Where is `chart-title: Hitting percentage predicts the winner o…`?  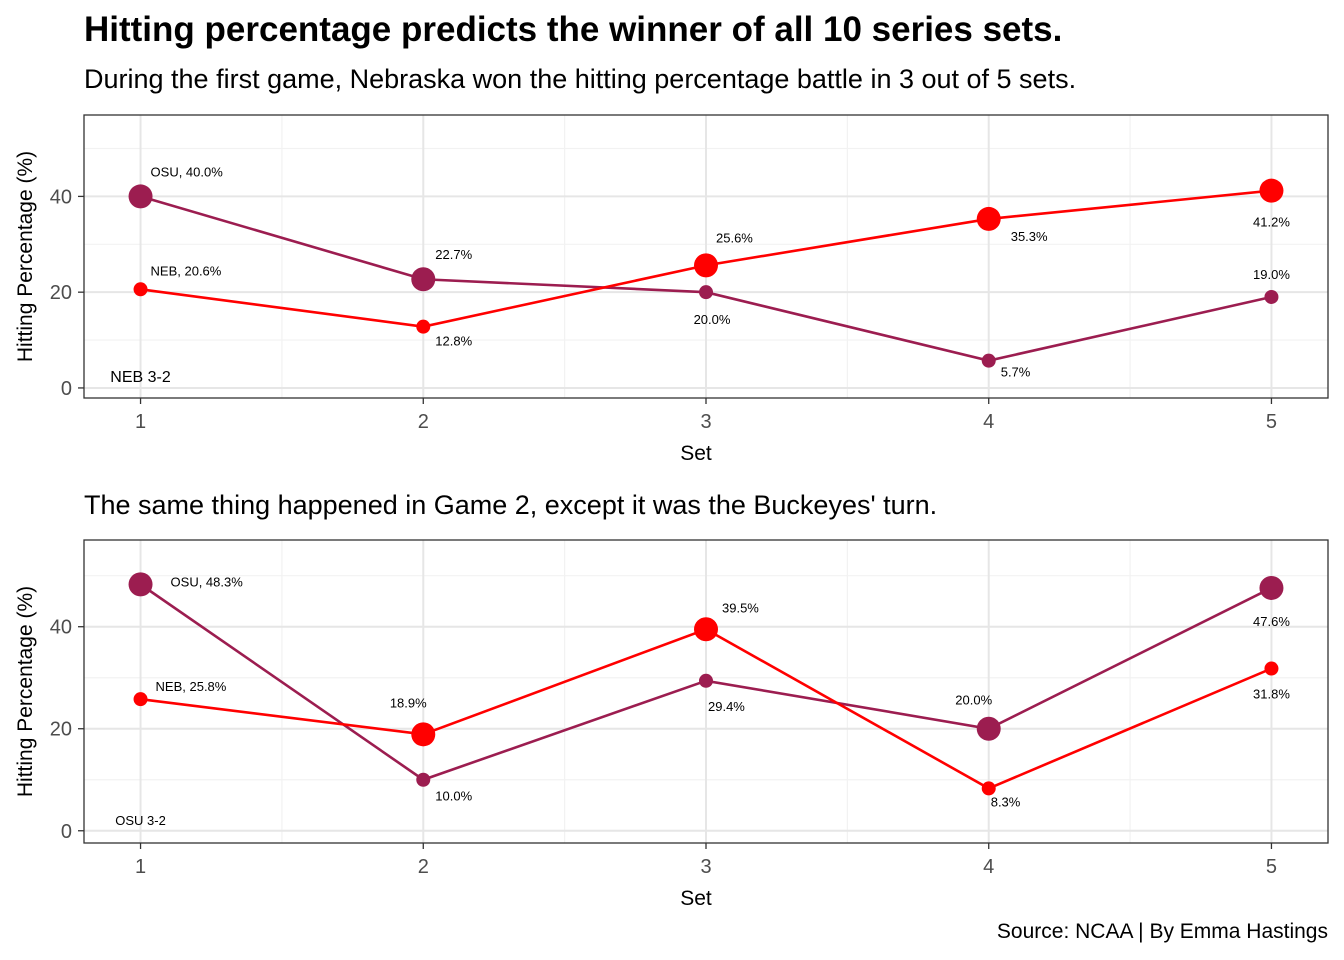
chart-title: Hitting percentage predicts the winner o… is located at coordinates (573, 29).